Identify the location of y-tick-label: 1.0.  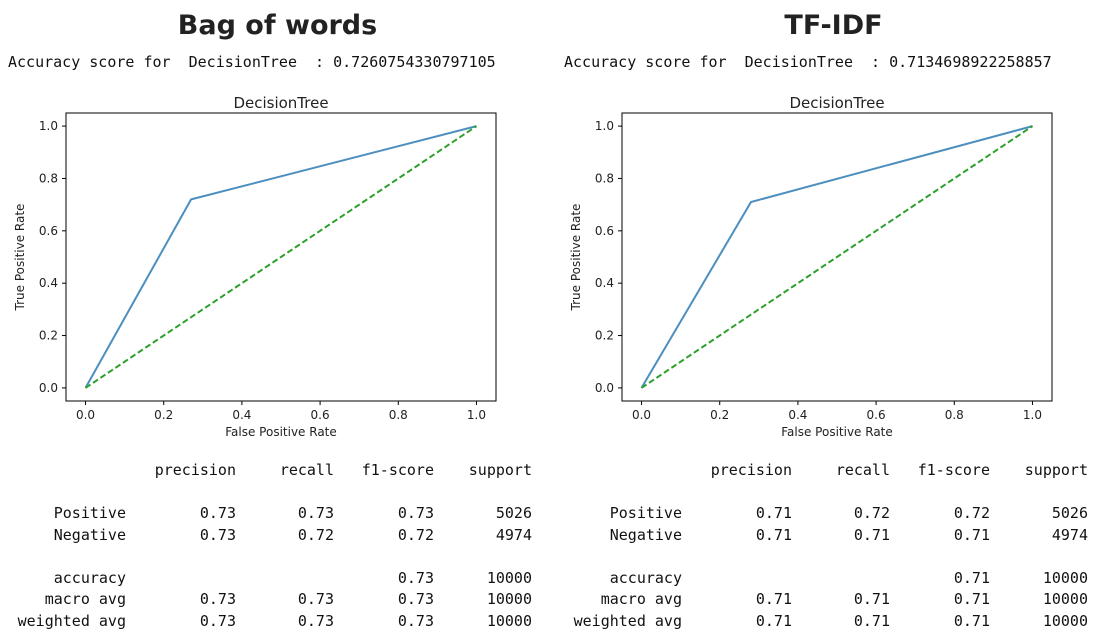
(48, 126).